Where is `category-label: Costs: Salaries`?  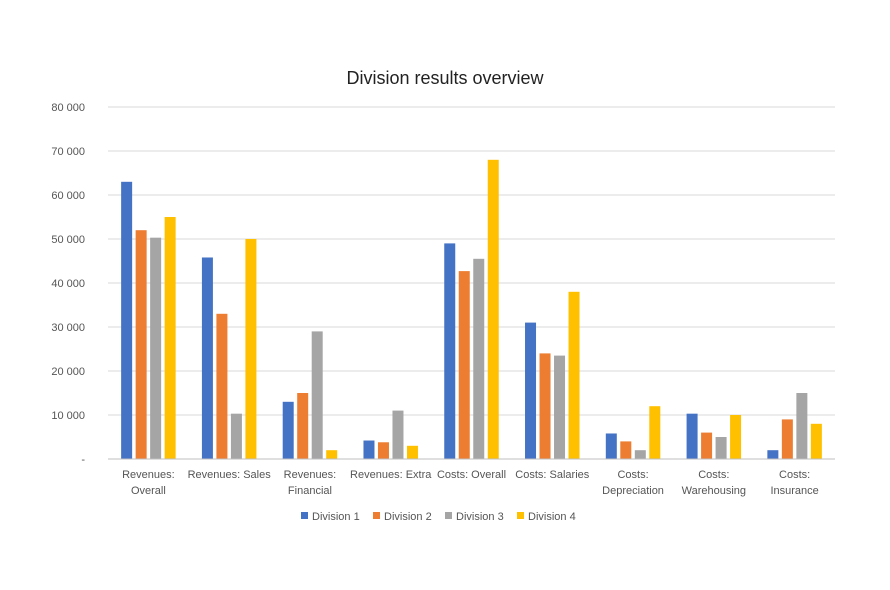
category-label: Costs: Salaries is located at coordinates (552, 475).